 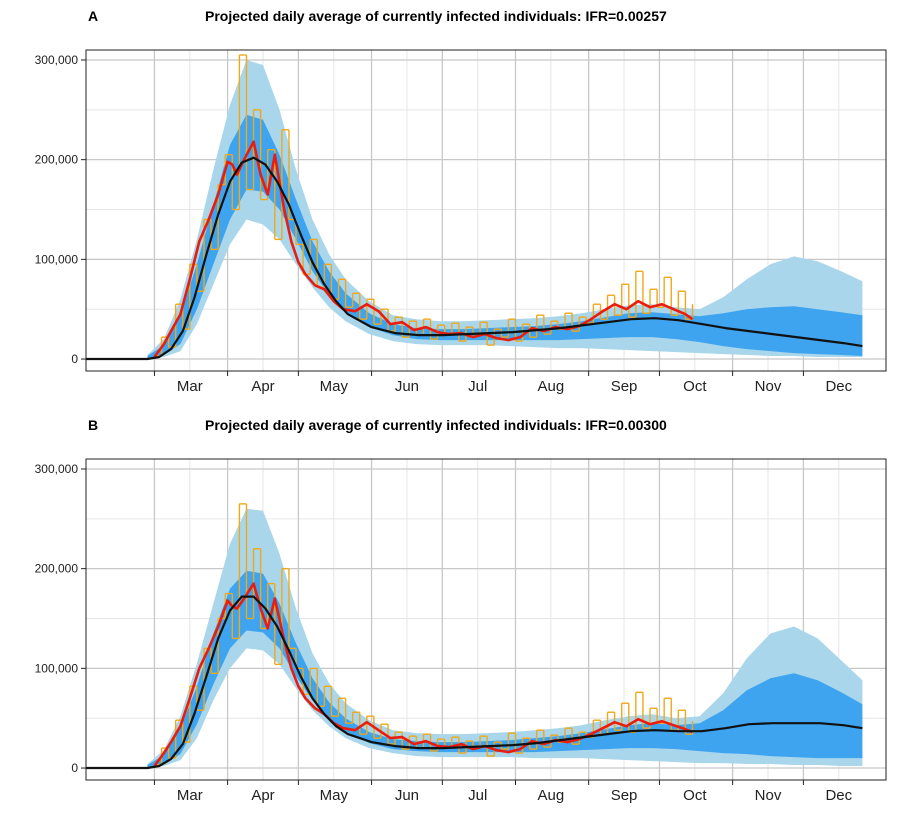 What do you see at coordinates (423, 674) in the screenshot?
I see `series-smoothed` at bounding box center [423, 674].